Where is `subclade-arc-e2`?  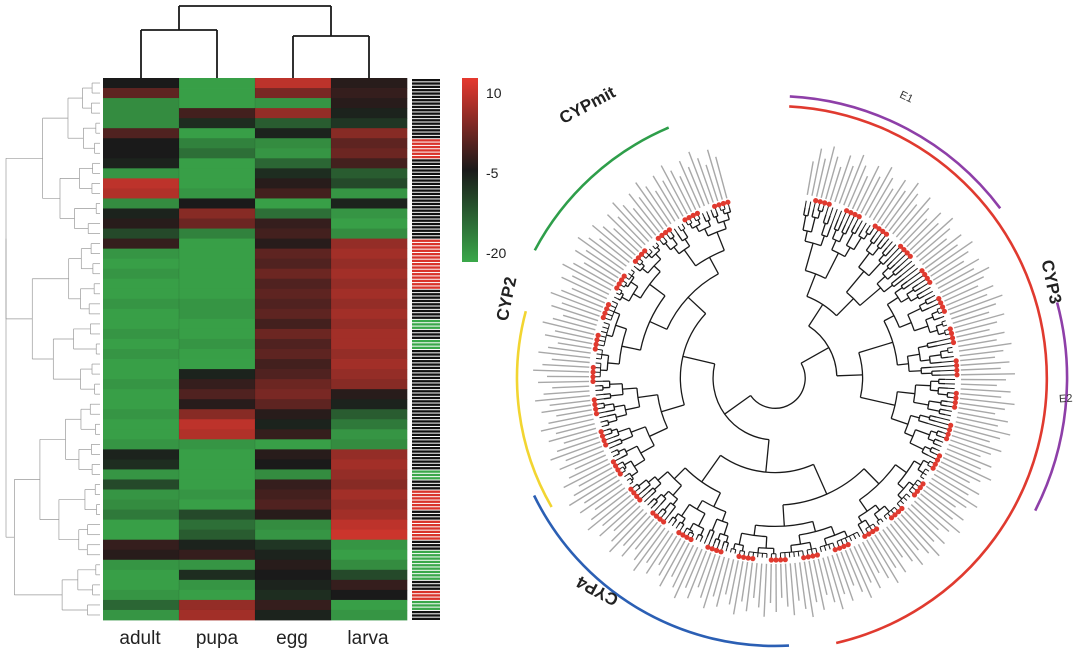
subclade-arc-e2 is located at coordinates (1051, 407).